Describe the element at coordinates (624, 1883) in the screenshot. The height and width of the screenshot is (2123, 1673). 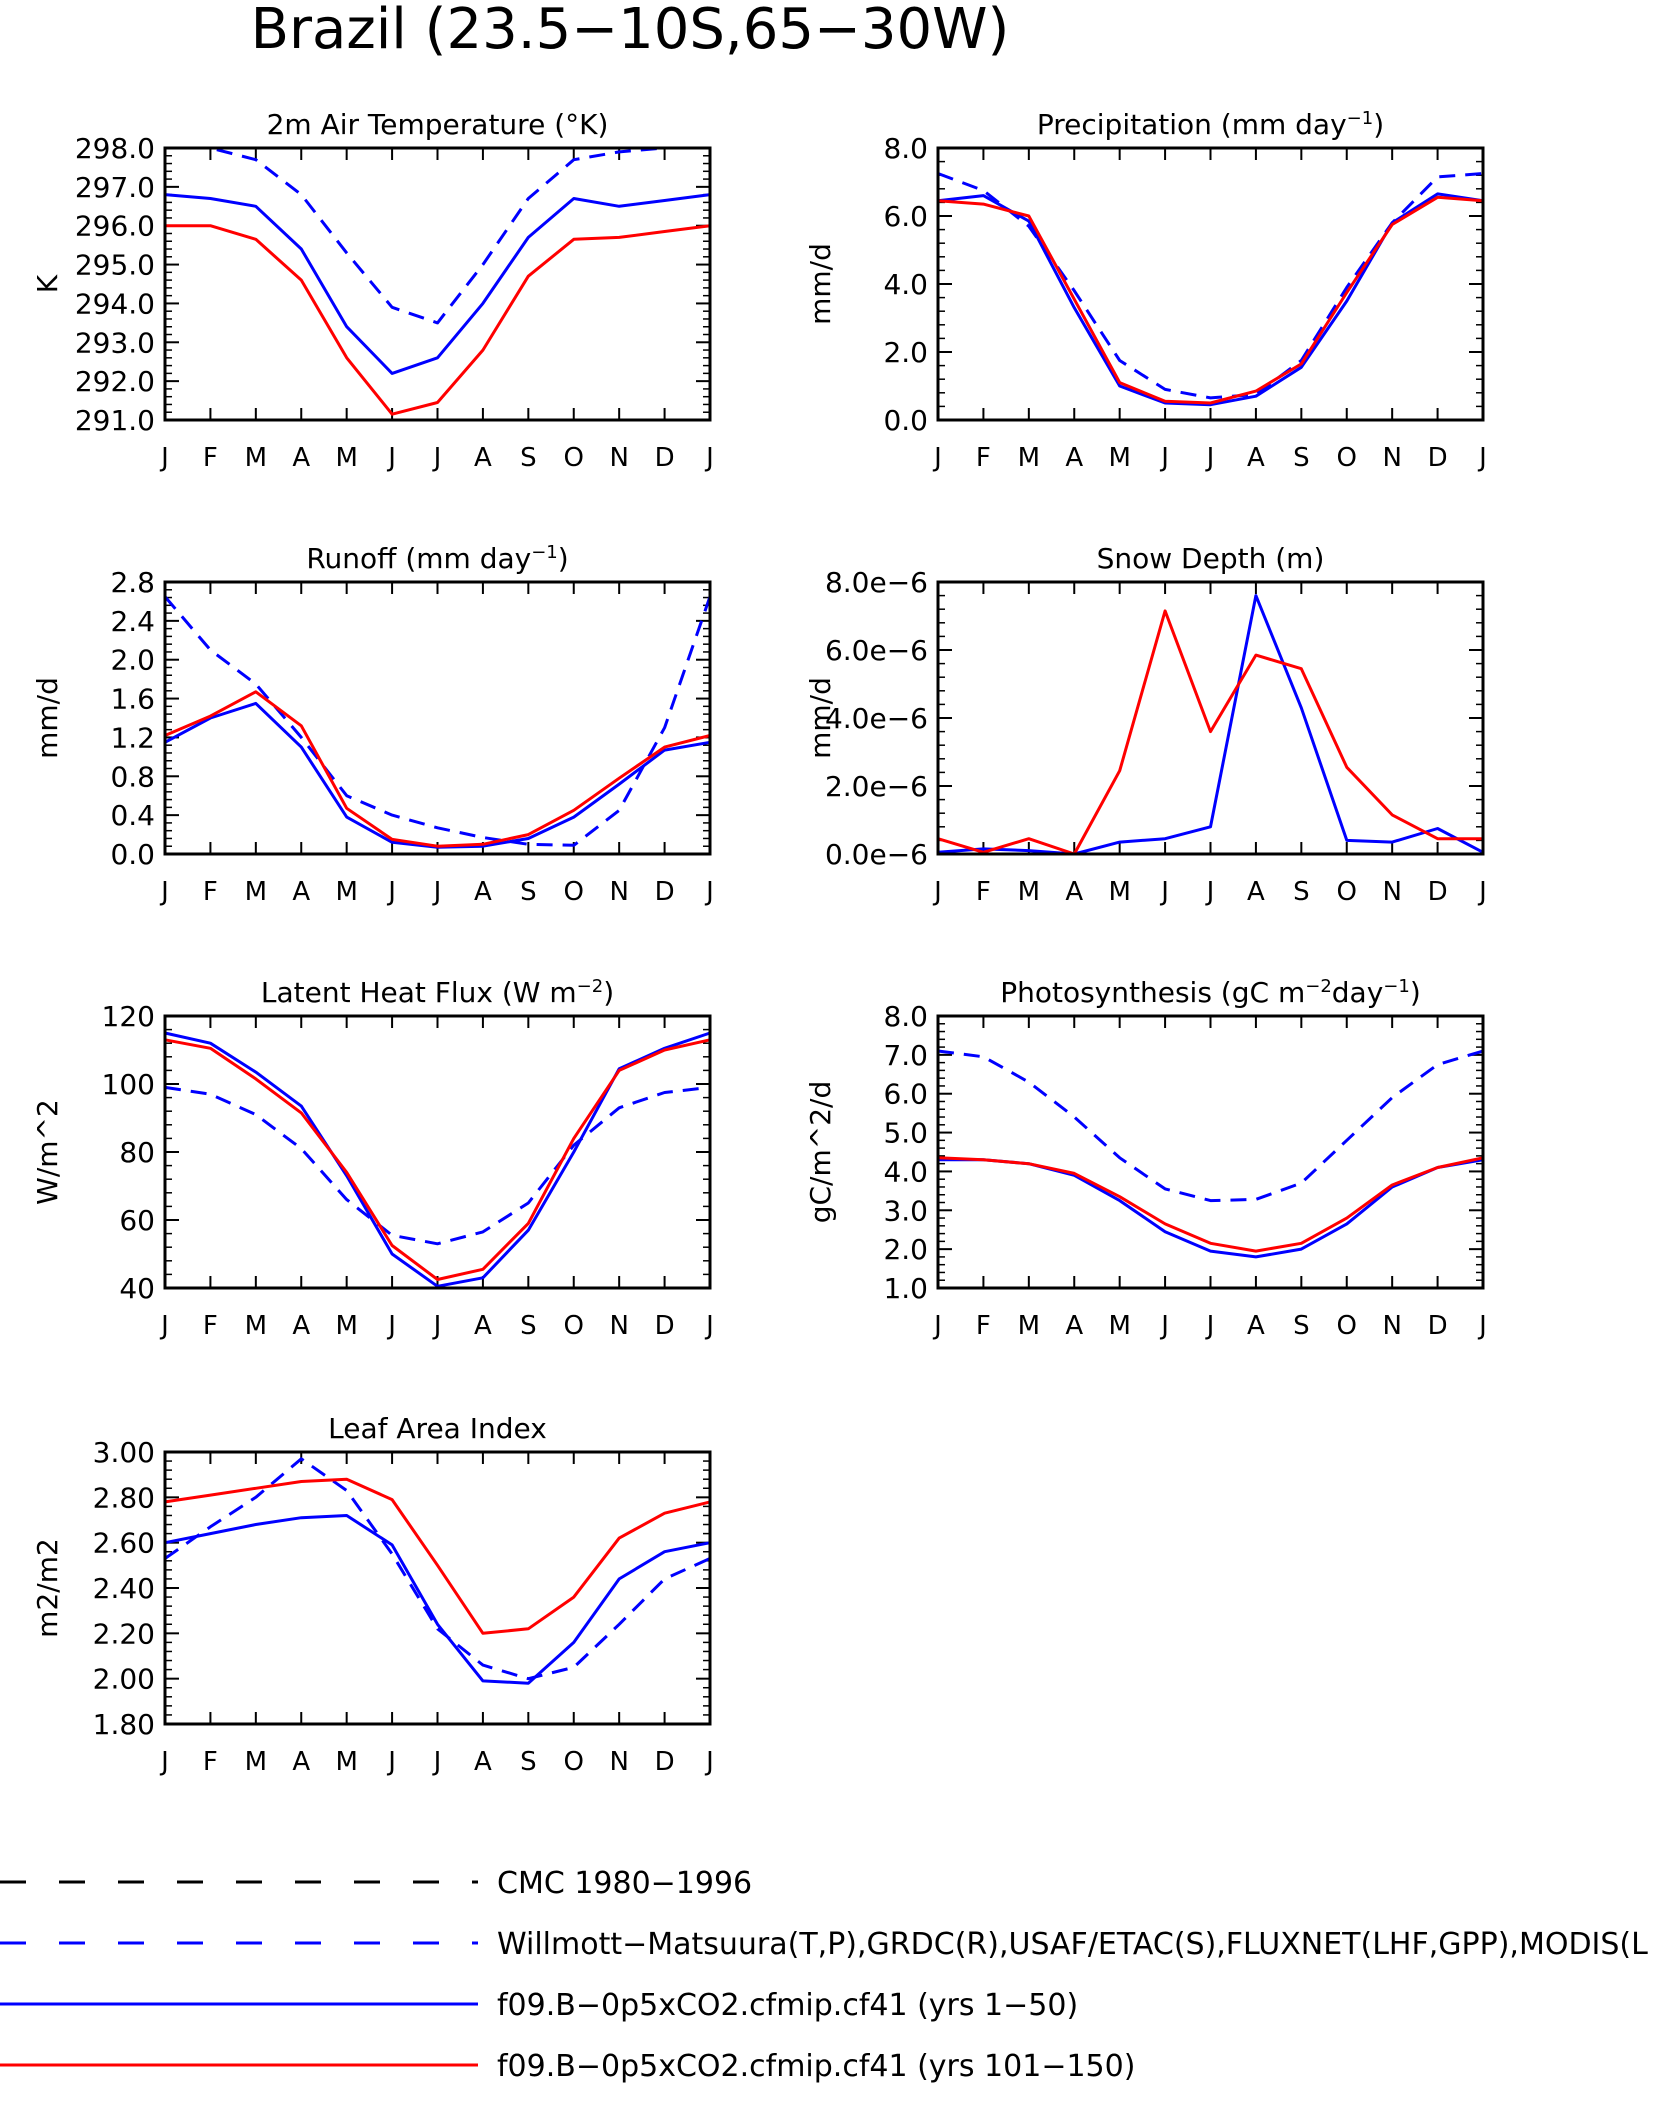
I see `legend-label: CMC 1980−1996` at that location.